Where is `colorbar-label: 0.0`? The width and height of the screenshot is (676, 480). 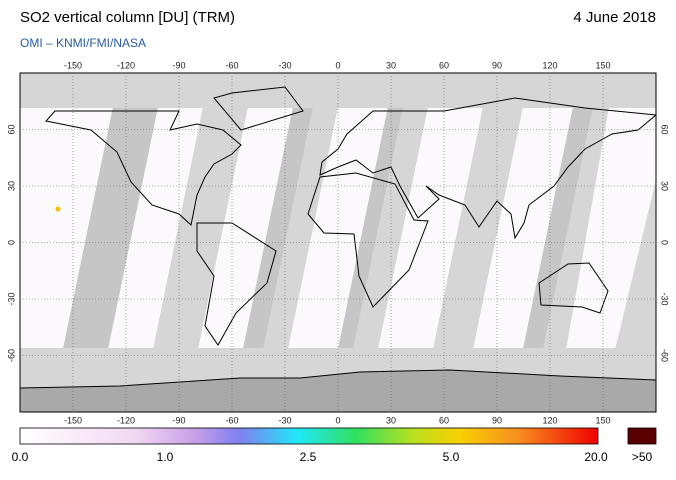
colorbar-label: 0.0 is located at coordinates (20, 457).